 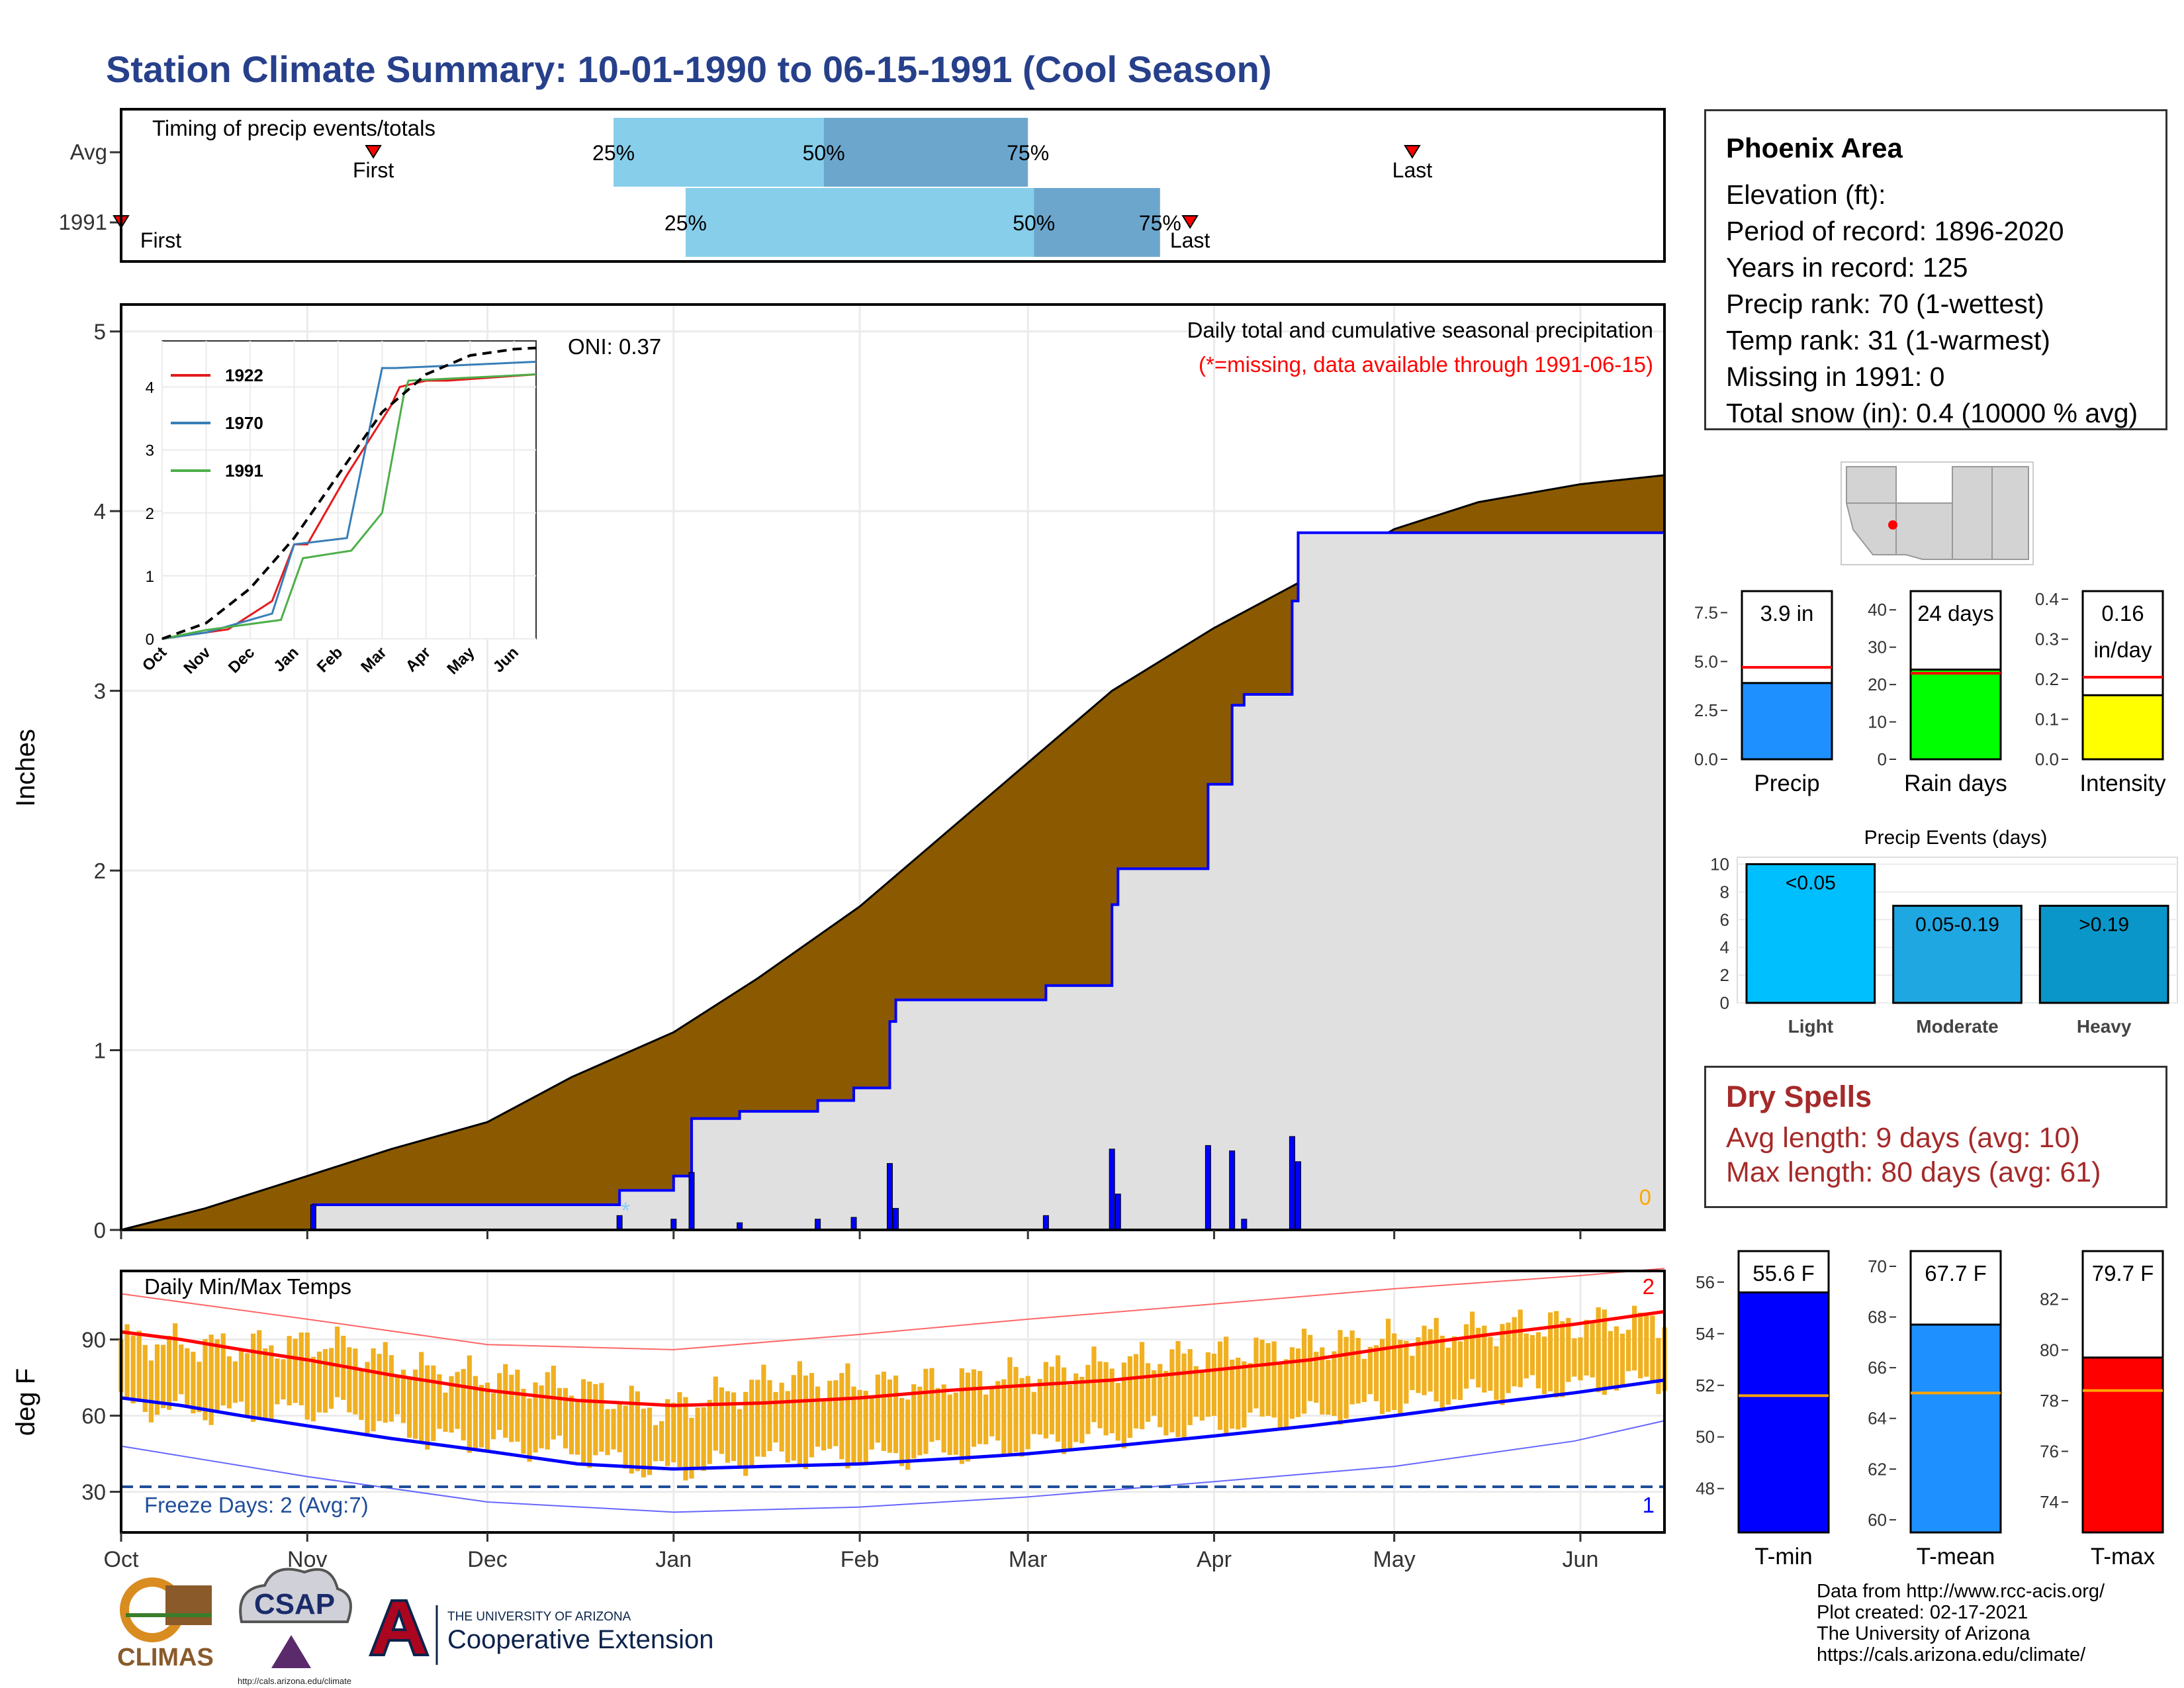 I want to click on summary-temp-y-tick-label: 48, so click(x=1706, y=1489).